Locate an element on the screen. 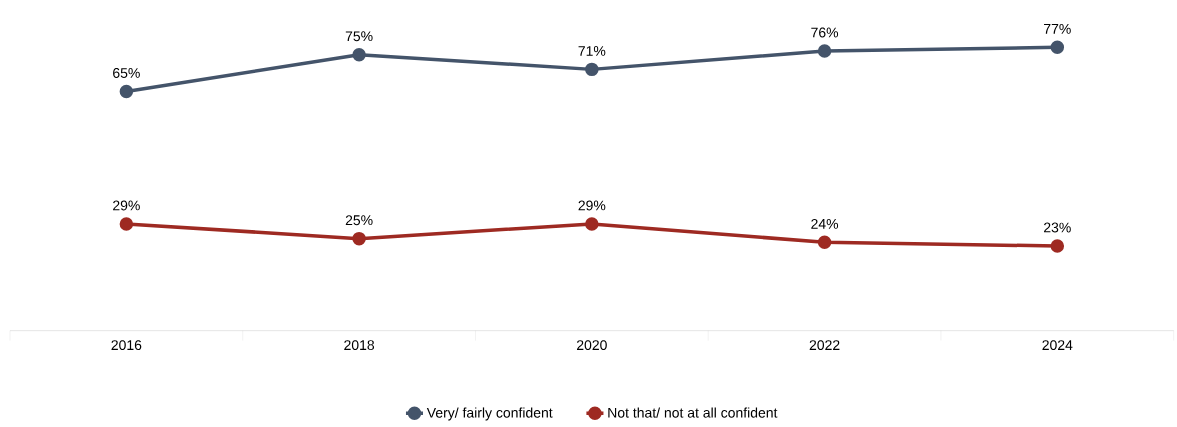 This screenshot has height=427, width=1177. data-label: 25% is located at coordinates (359, 220).